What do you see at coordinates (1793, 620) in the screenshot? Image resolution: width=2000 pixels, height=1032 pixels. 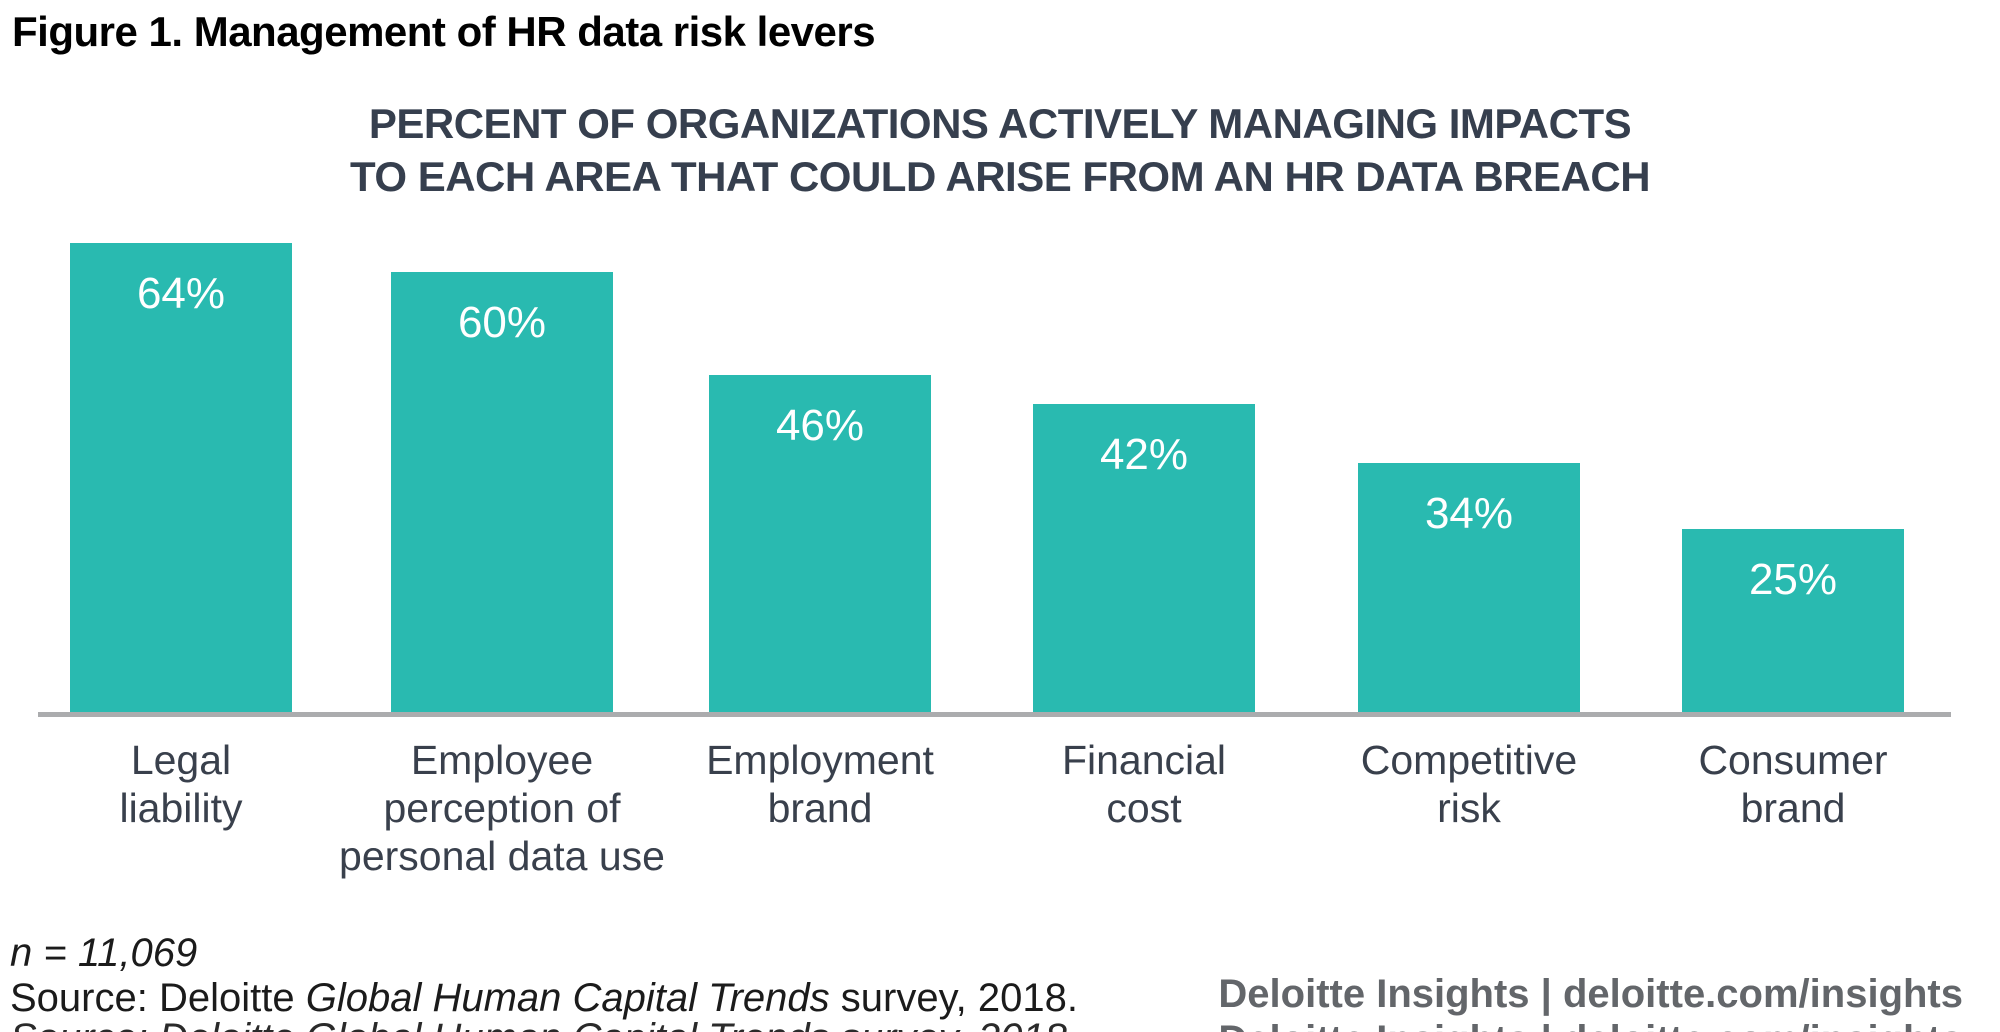 I see `bar: 25%` at bounding box center [1793, 620].